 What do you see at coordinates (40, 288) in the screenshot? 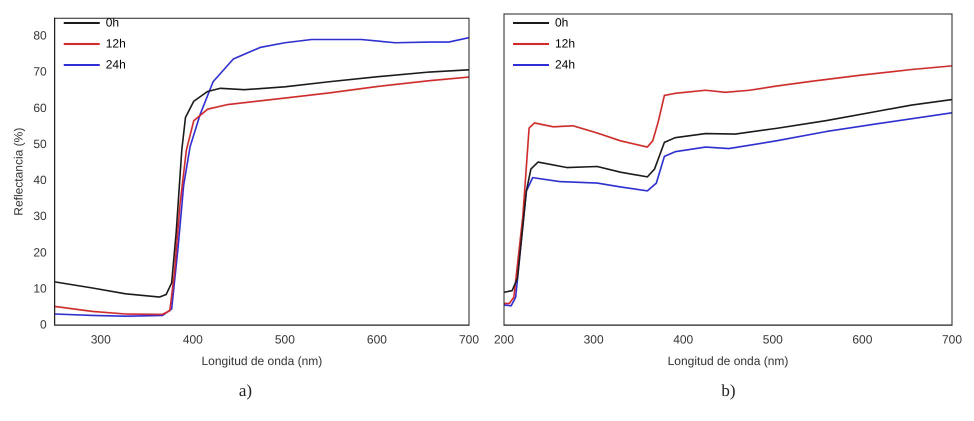
I see `y-tick-label: 10` at bounding box center [40, 288].